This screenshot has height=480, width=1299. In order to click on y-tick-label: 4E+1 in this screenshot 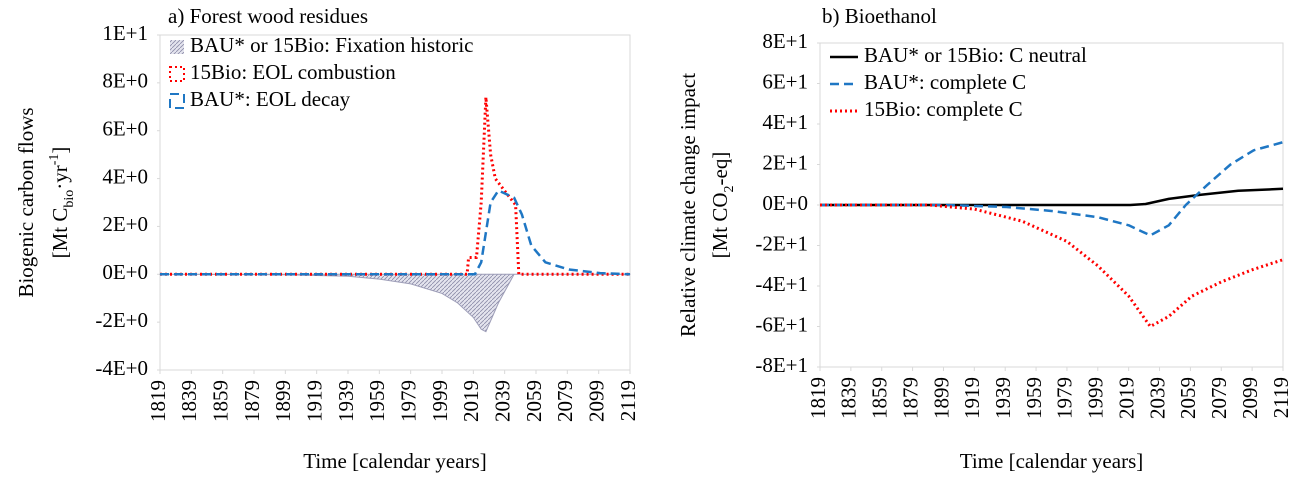, I will do `click(785, 122)`.